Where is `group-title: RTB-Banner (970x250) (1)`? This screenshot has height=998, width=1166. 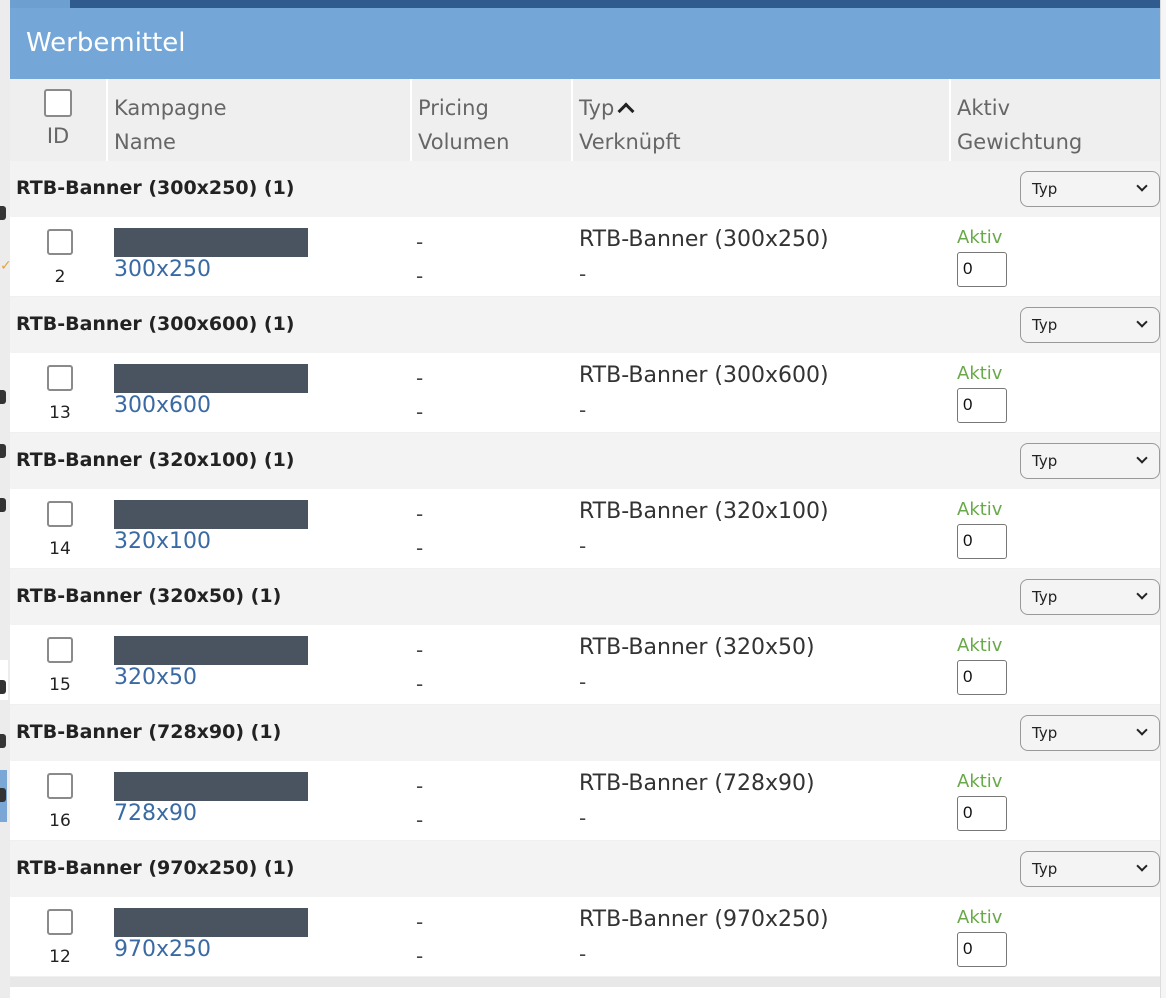 group-title: RTB-Banner (970x250) (1) is located at coordinates (155, 868).